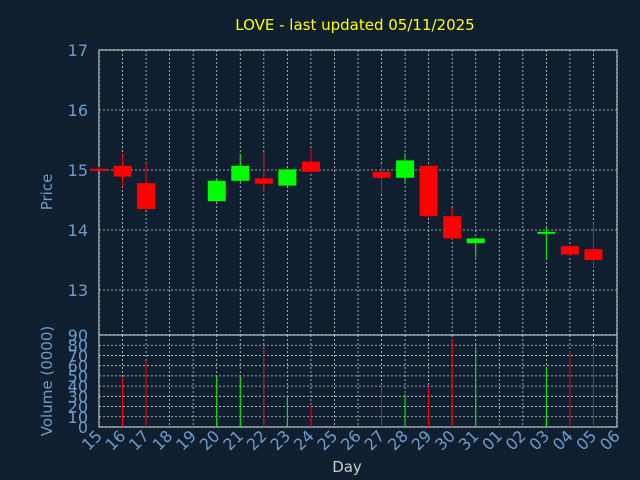 The image size is (640, 480). Describe the element at coordinates (78, 50) in the screenshot. I see `price-tick-label: 17` at that location.